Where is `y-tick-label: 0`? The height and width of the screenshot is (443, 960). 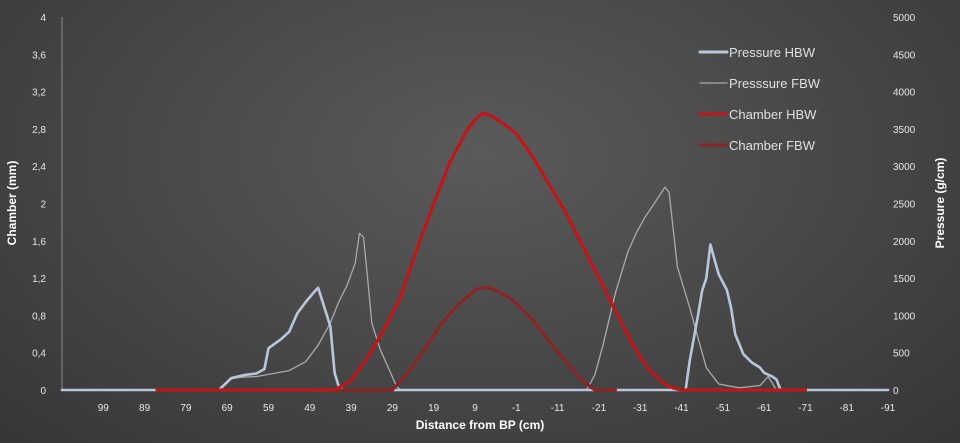 y-tick-label: 0 is located at coordinates (43, 391).